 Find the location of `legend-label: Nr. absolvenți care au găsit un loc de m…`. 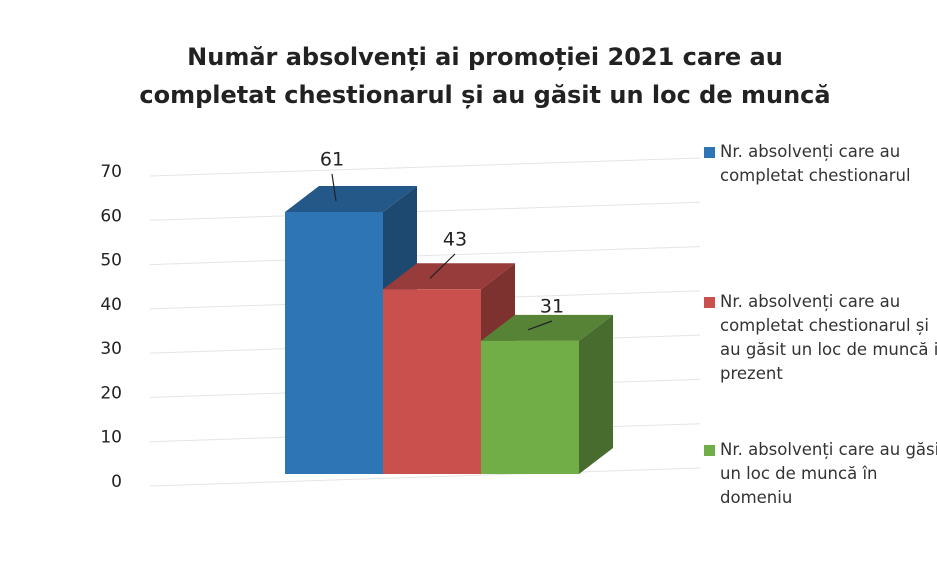

legend-label: Nr. absolvenți care au găsit un loc de m… is located at coordinates (828, 473).